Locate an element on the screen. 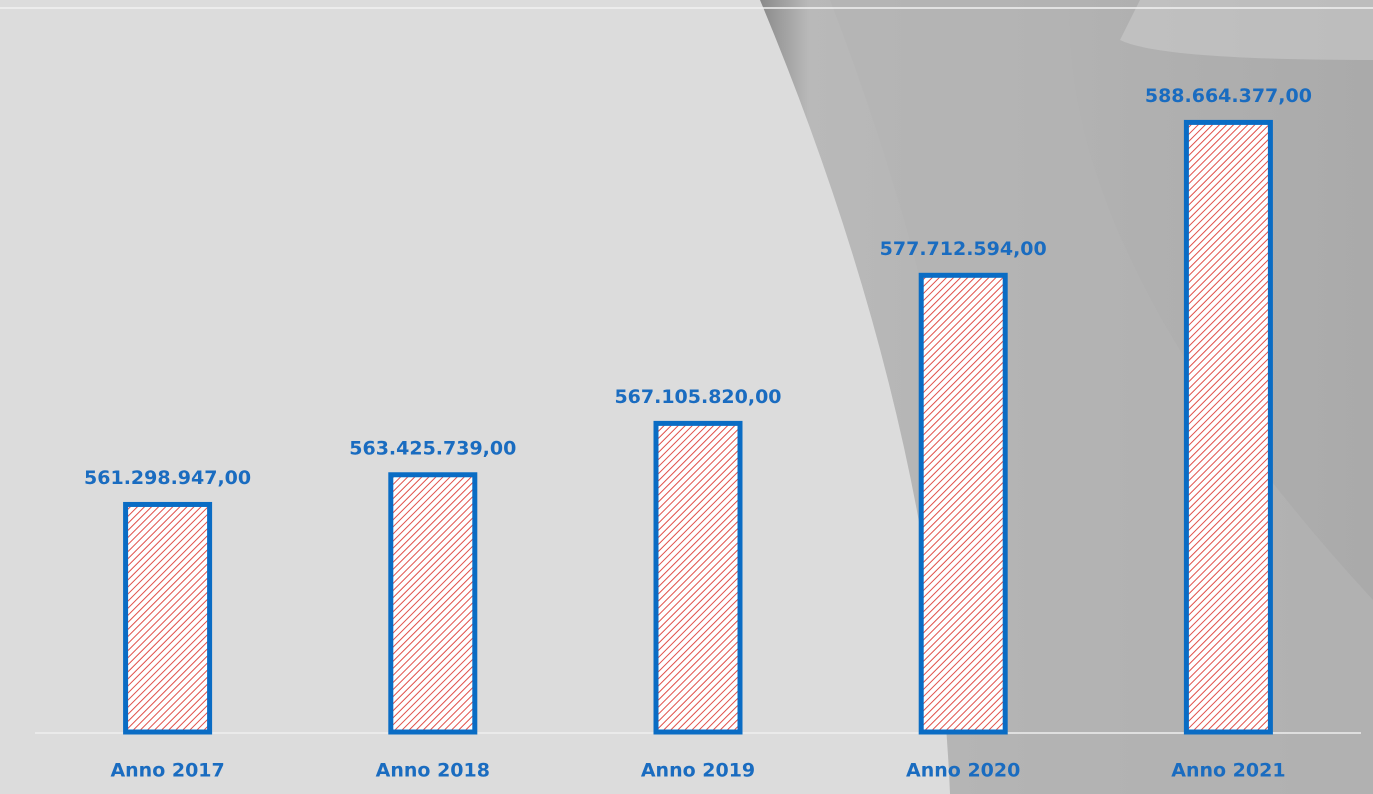 This screenshot has width=1373, height=794. x-tick-label: Anno 2019 is located at coordinates (698, 771).